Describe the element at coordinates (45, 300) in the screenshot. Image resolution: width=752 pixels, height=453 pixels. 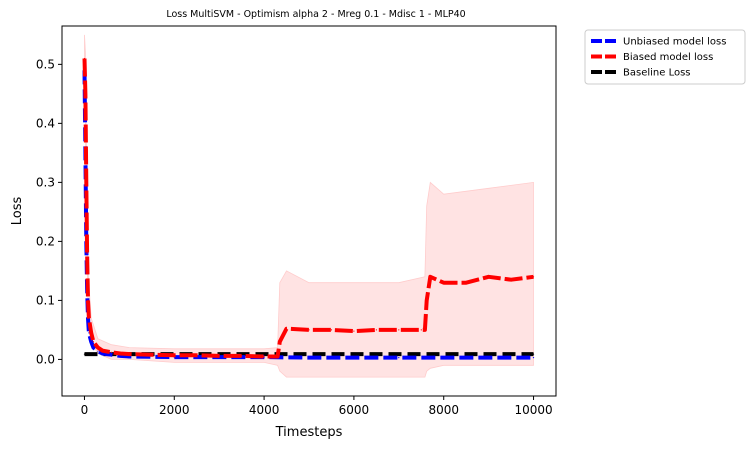
I see `y-tick-label: 0.1` at that location.